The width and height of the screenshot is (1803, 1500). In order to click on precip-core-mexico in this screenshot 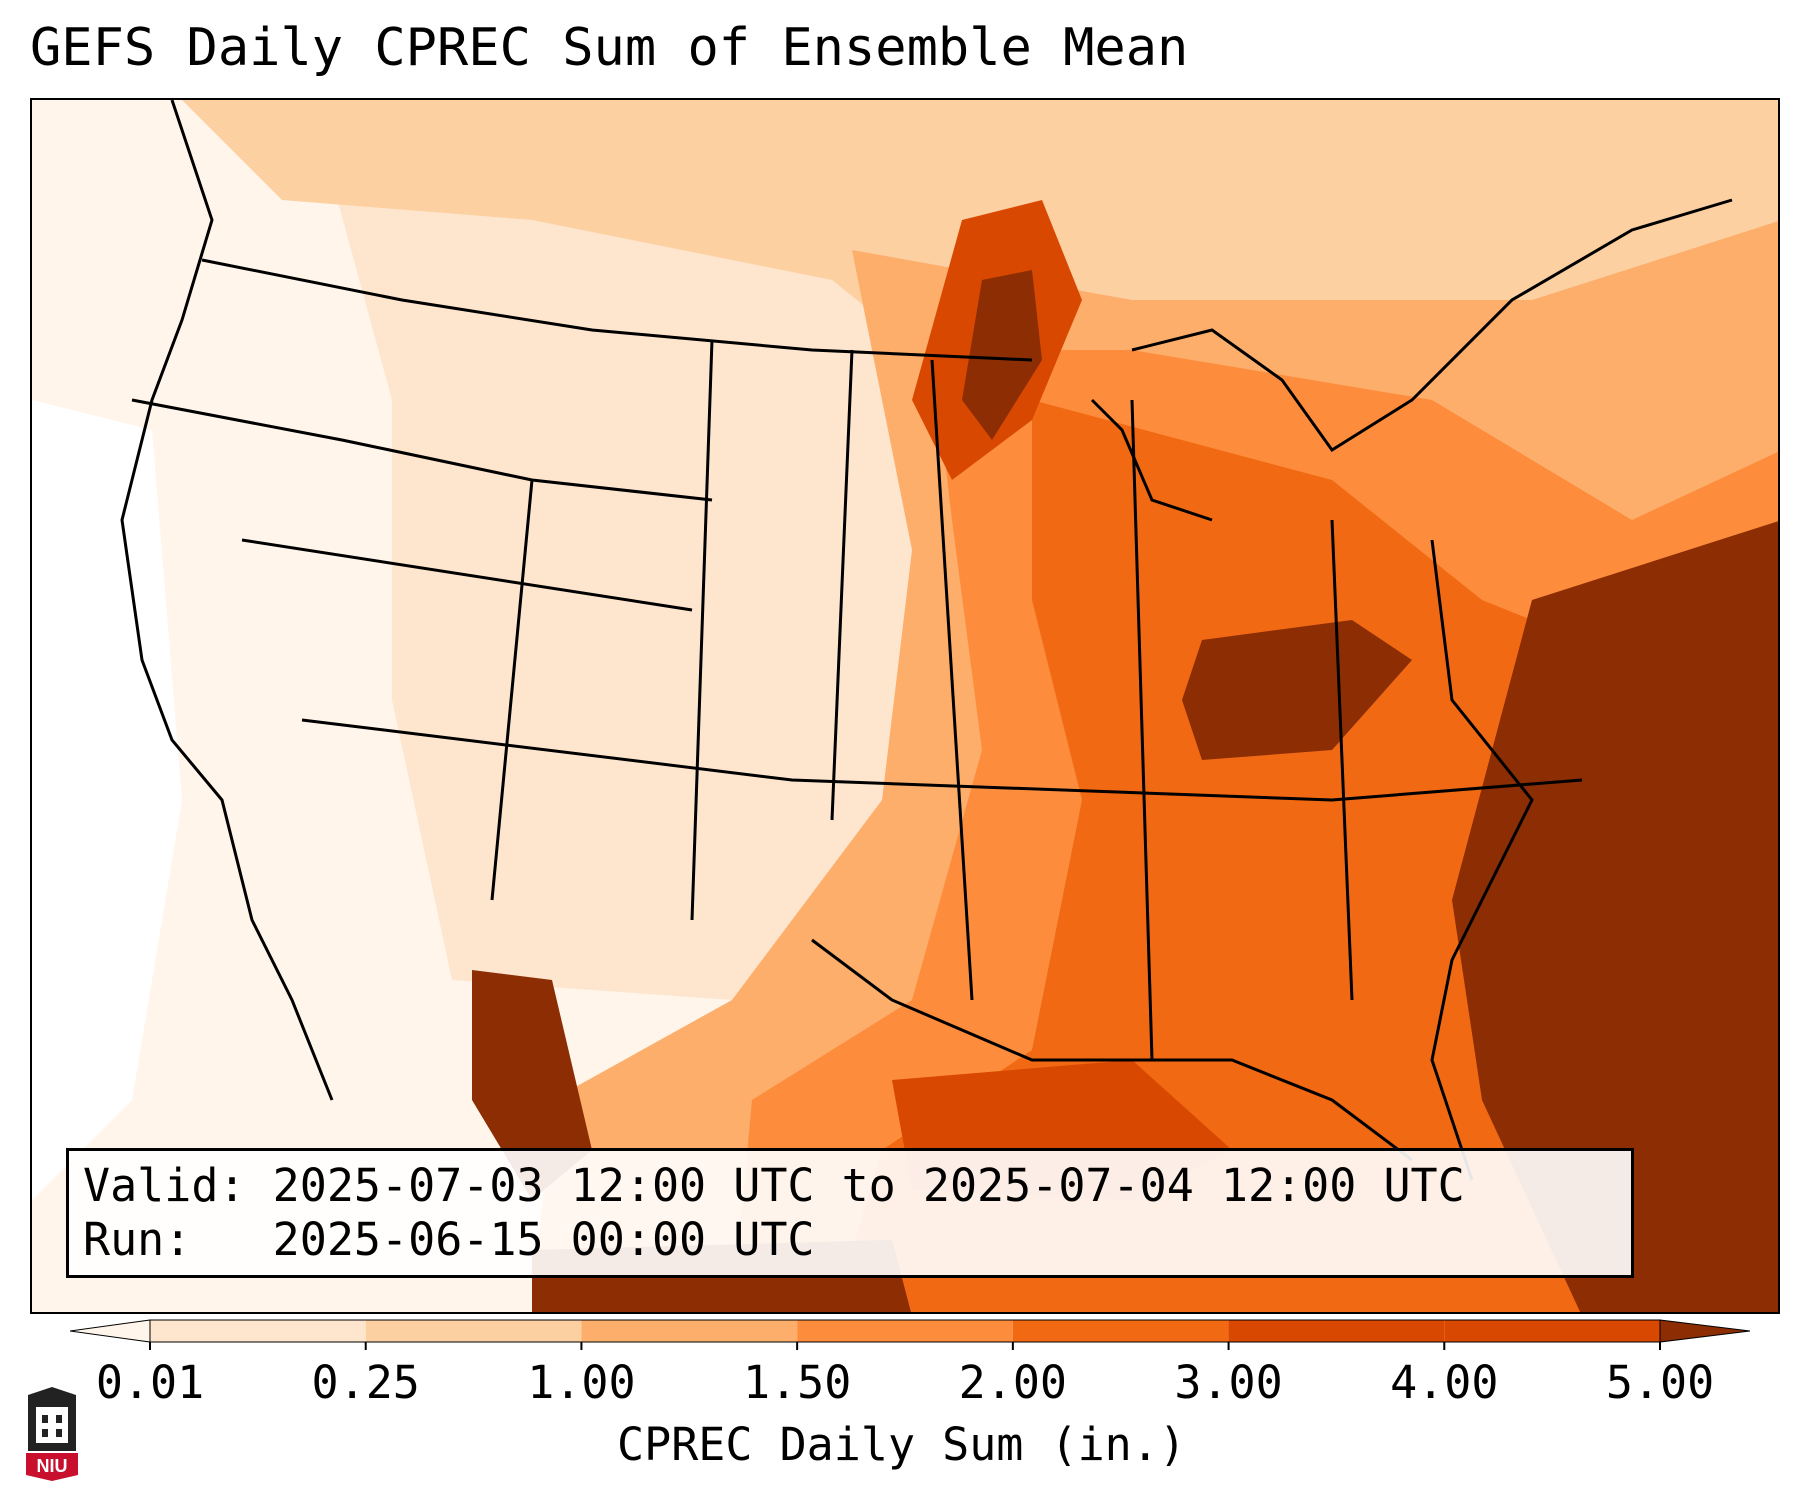, I will do `click(532, 1085)`.